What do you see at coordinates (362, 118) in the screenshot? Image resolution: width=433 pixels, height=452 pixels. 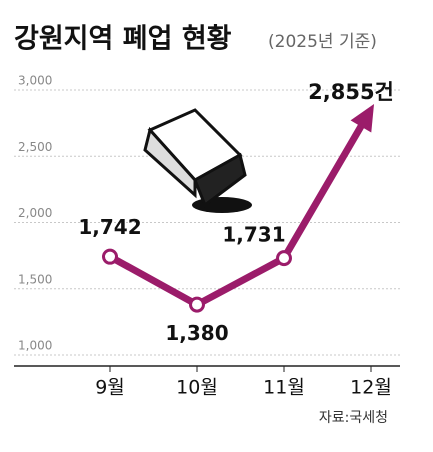 I see `arrow-head` at bounding box center [362, 118].